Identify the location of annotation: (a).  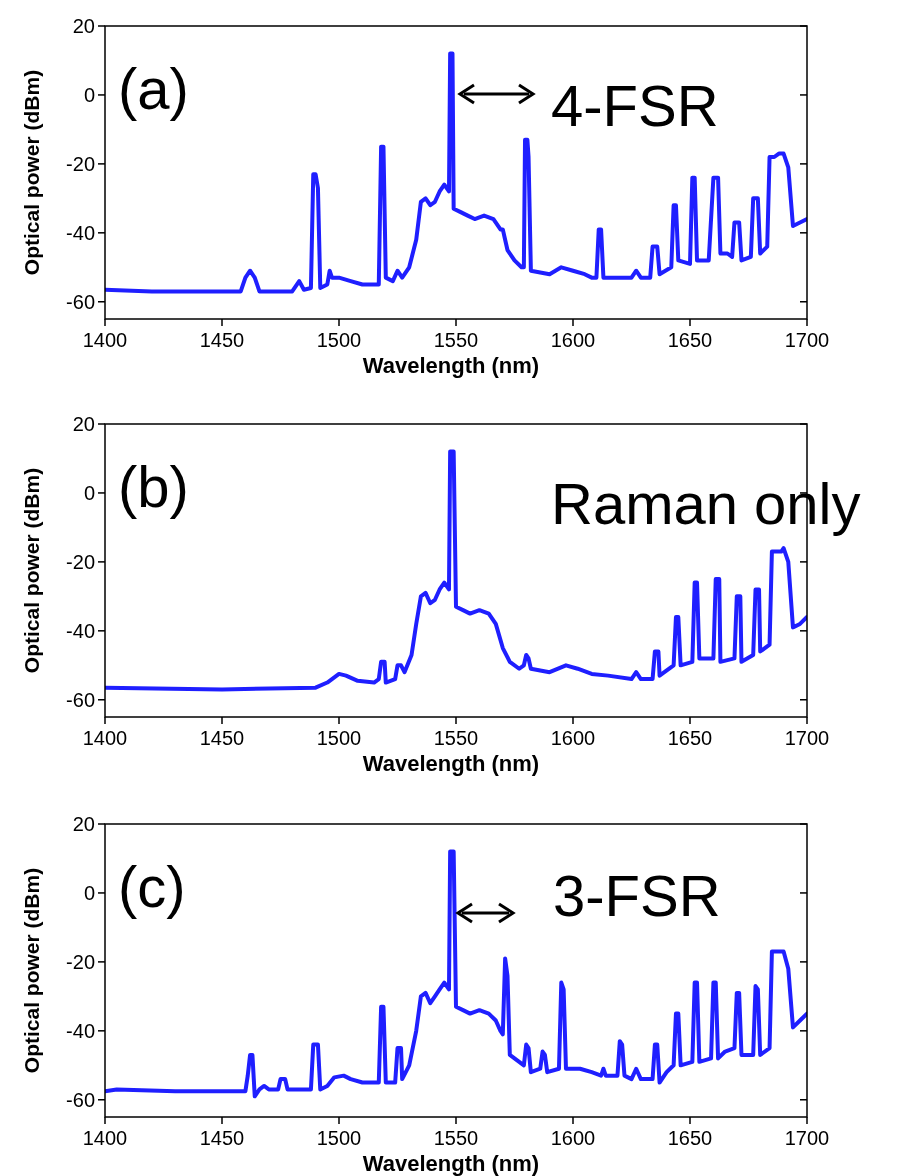
(153, 88).